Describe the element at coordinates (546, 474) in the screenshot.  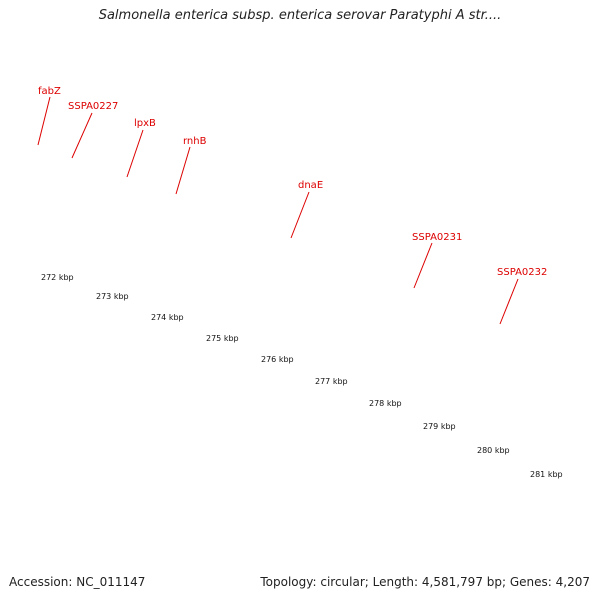
I see `scale-label: 281 kbp` at that location.